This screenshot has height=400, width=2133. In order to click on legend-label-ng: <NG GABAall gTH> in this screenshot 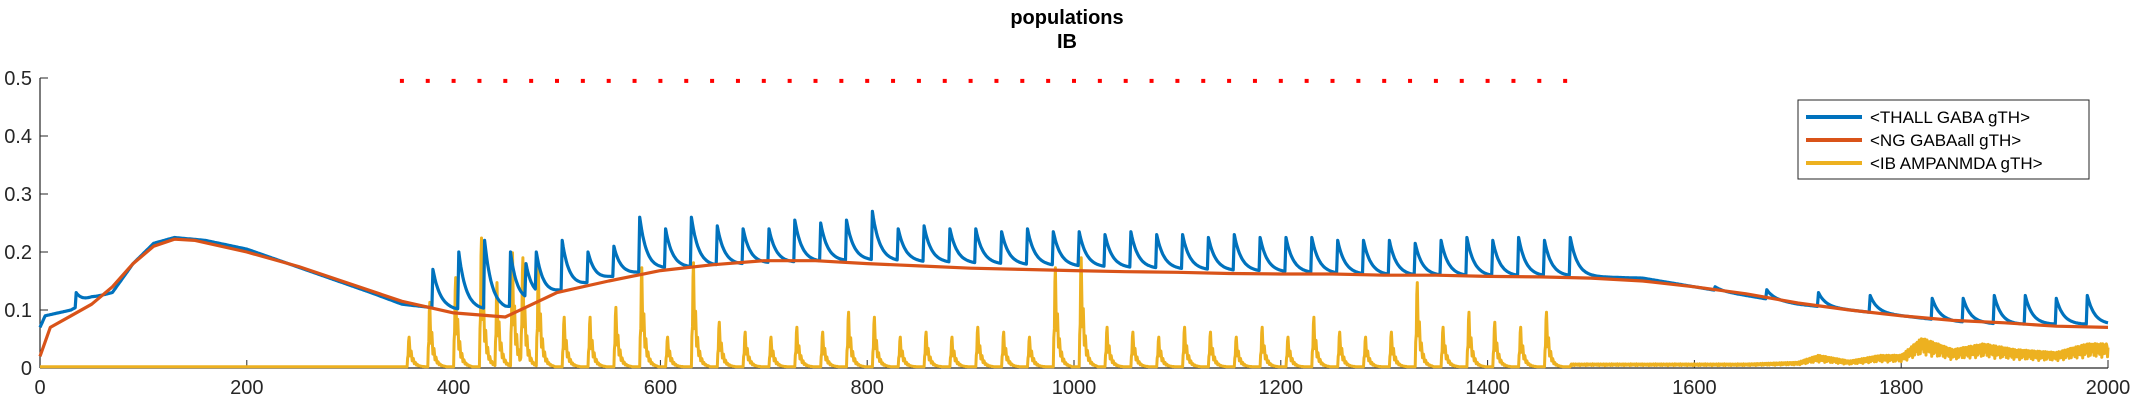, I will do `click(1945, 140)`.